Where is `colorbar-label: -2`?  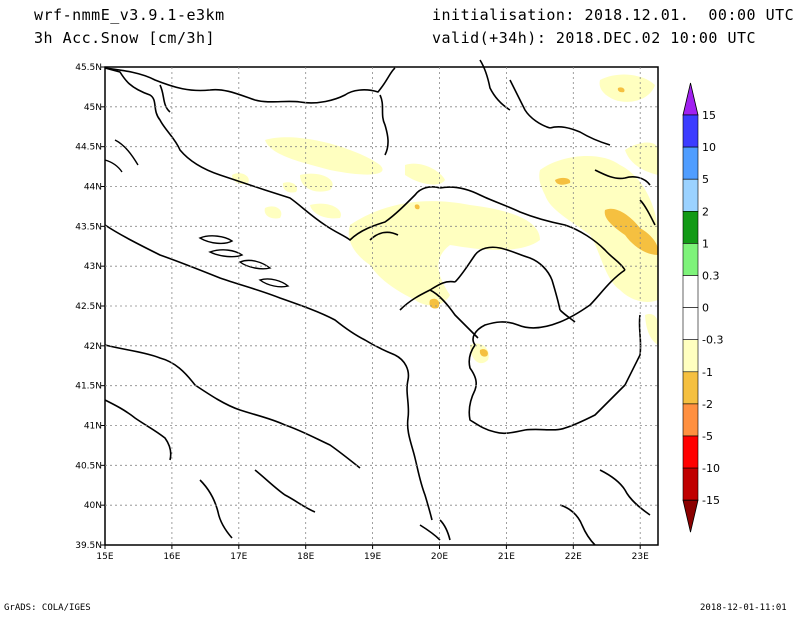 colorbar-label: -2 is located at coordinates (707, 404).